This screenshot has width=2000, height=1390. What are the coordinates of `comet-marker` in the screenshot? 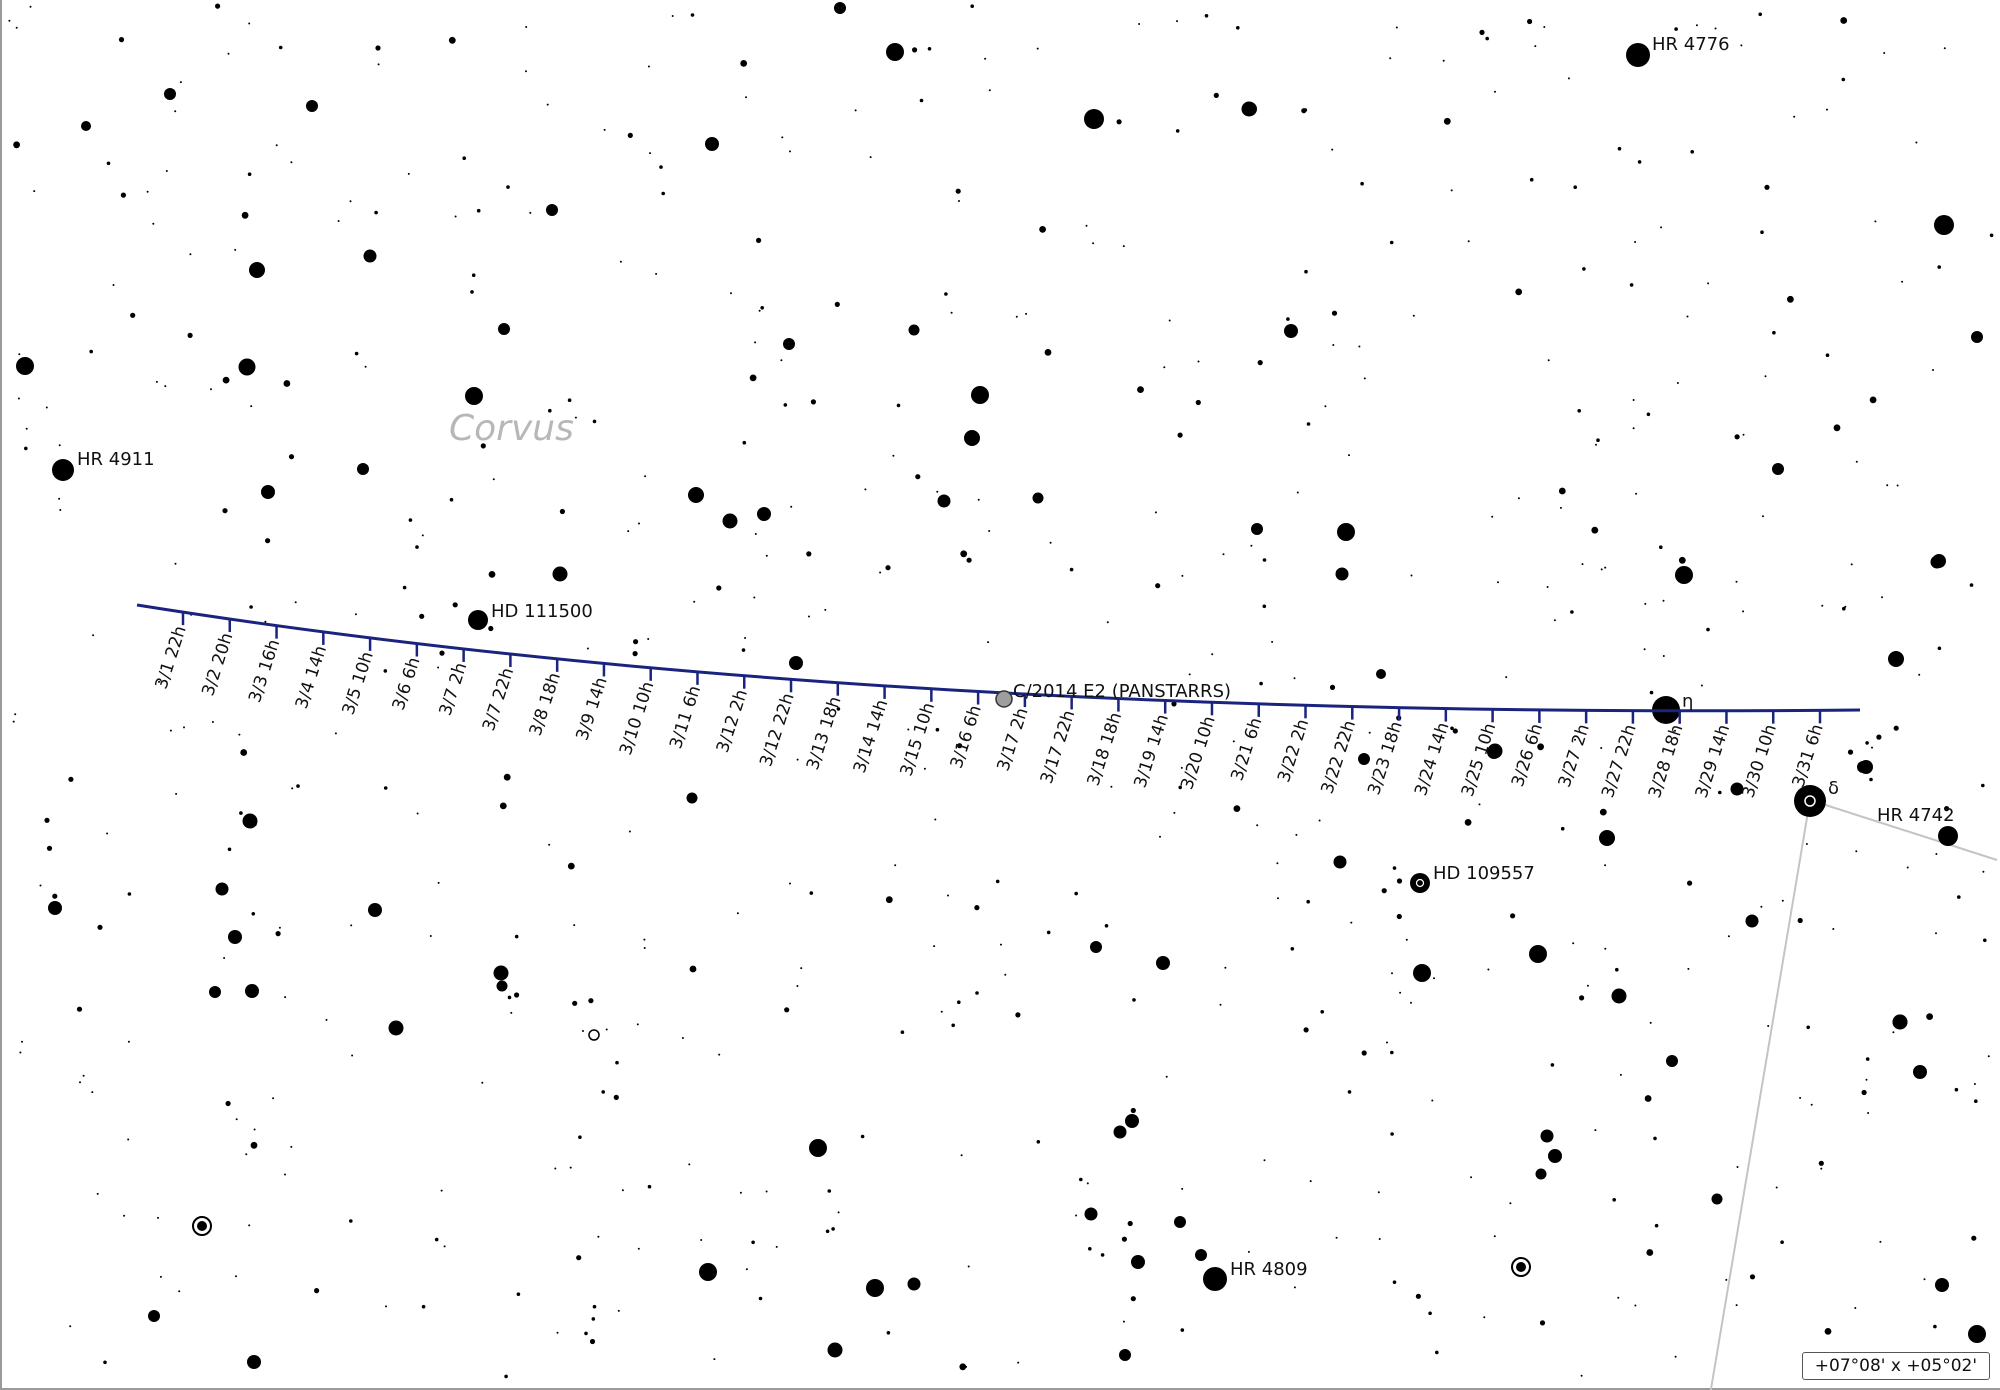 It's located at (1004, 699).